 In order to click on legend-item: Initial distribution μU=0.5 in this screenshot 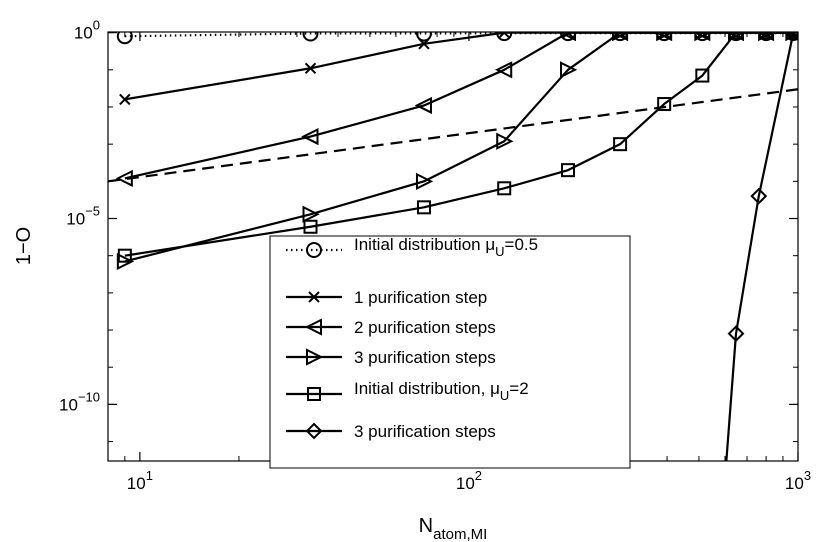, I will do `click(412, 247)`.